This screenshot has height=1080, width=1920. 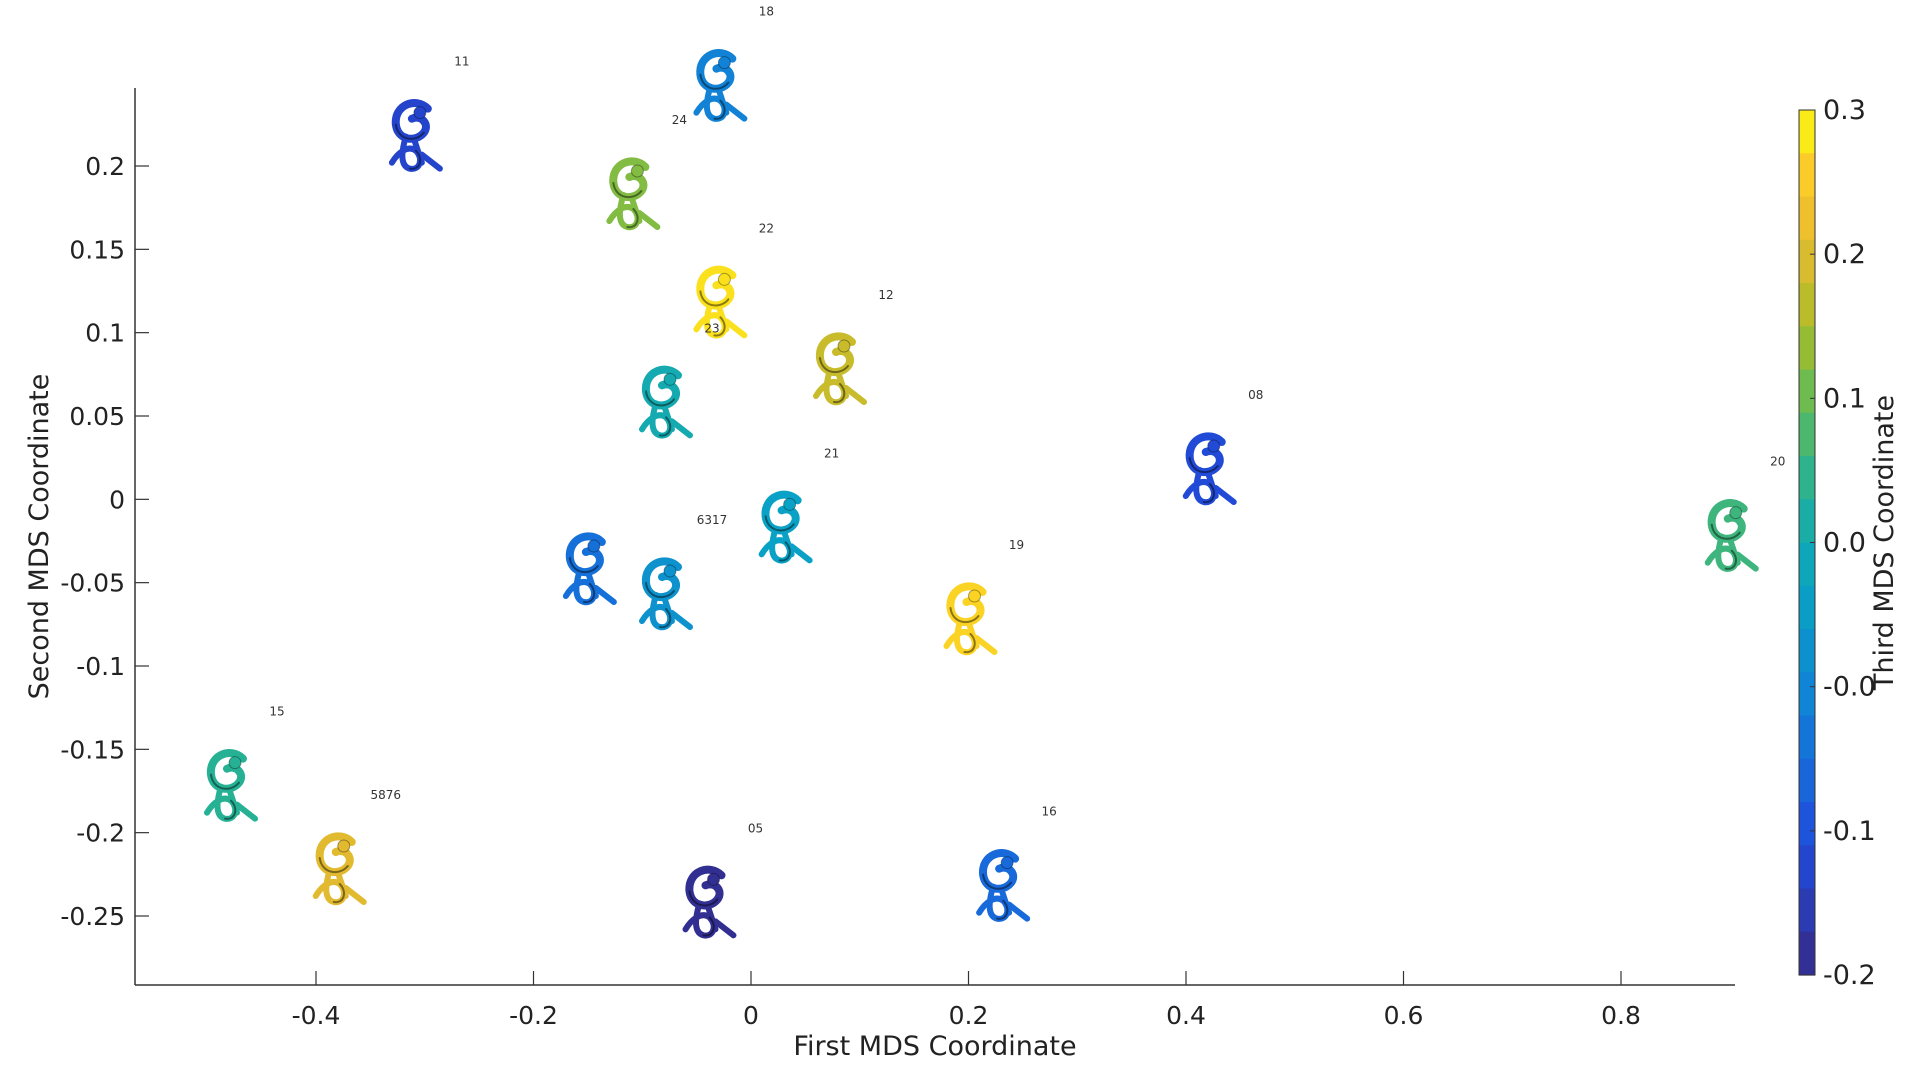 What do you see at coordinates (679, 120) in the screenshot?
I see `point-label: 24` at bounding box center [679, 120].